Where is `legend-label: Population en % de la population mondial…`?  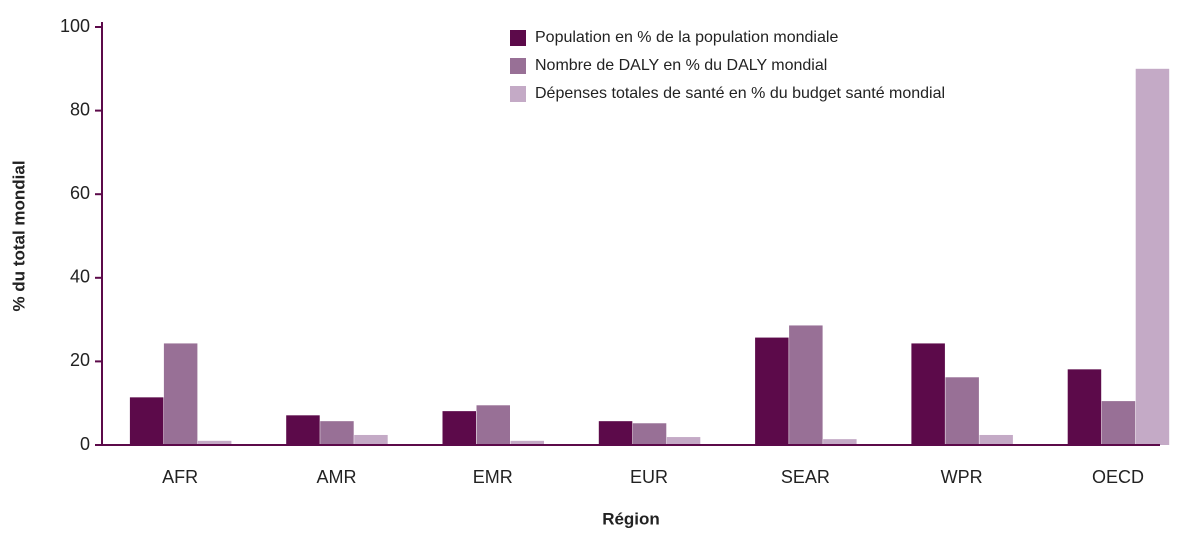
legend-label: Population en % de la population mondial… is located at coordinates (686, 37).